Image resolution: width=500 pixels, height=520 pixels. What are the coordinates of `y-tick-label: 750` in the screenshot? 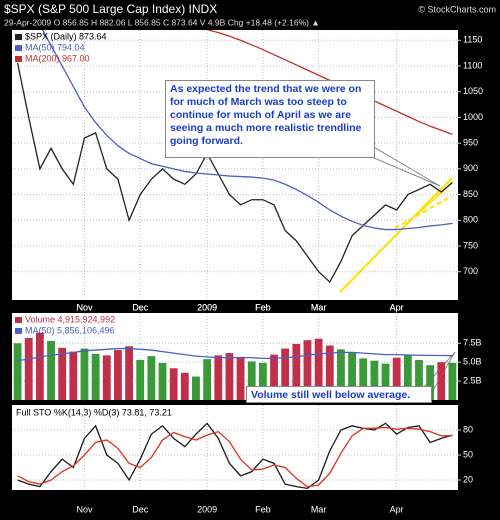 It's located at (470, 245).